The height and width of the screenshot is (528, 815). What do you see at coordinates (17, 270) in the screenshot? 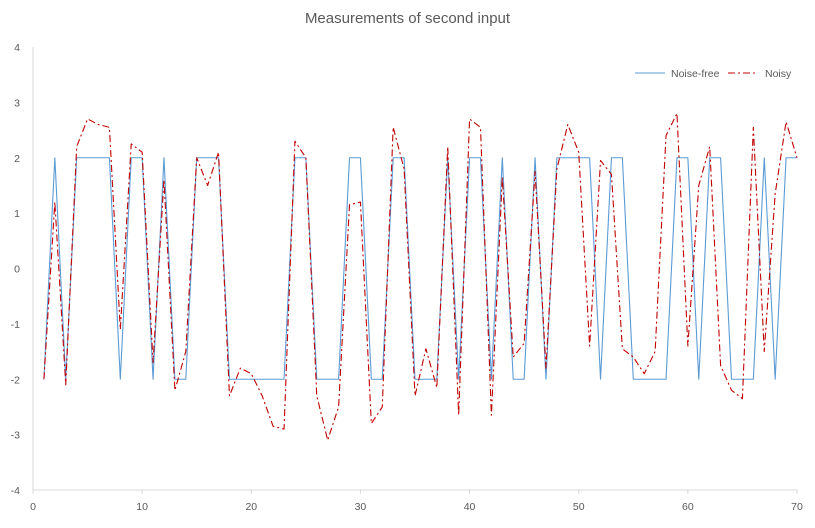
I see `y-tick-label: 0` at bounding box center [17, 270].